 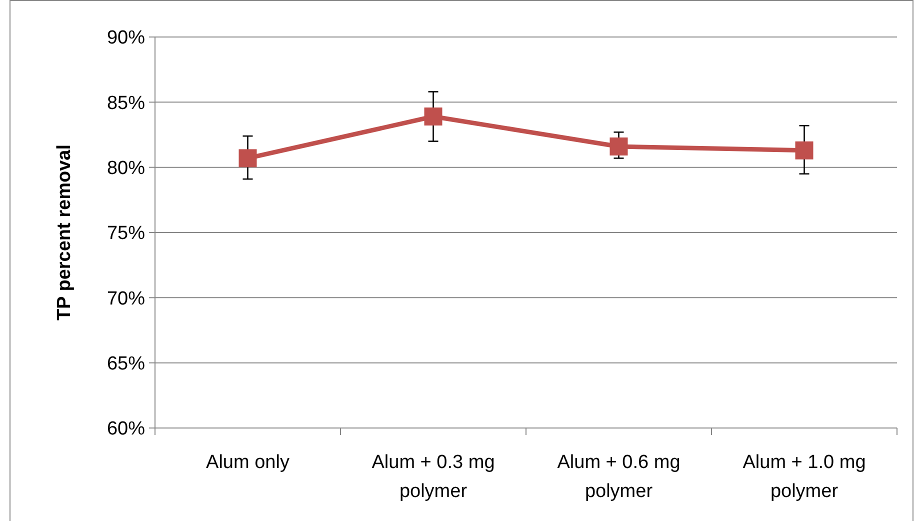 What do you see at coordinates (126, 429) in the screenshot?
I see `y-tick-label: 60%` at bounding box center [126, 429].